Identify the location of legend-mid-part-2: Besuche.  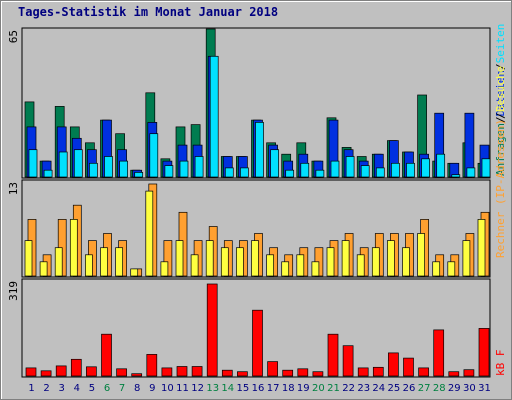
(500, 89).